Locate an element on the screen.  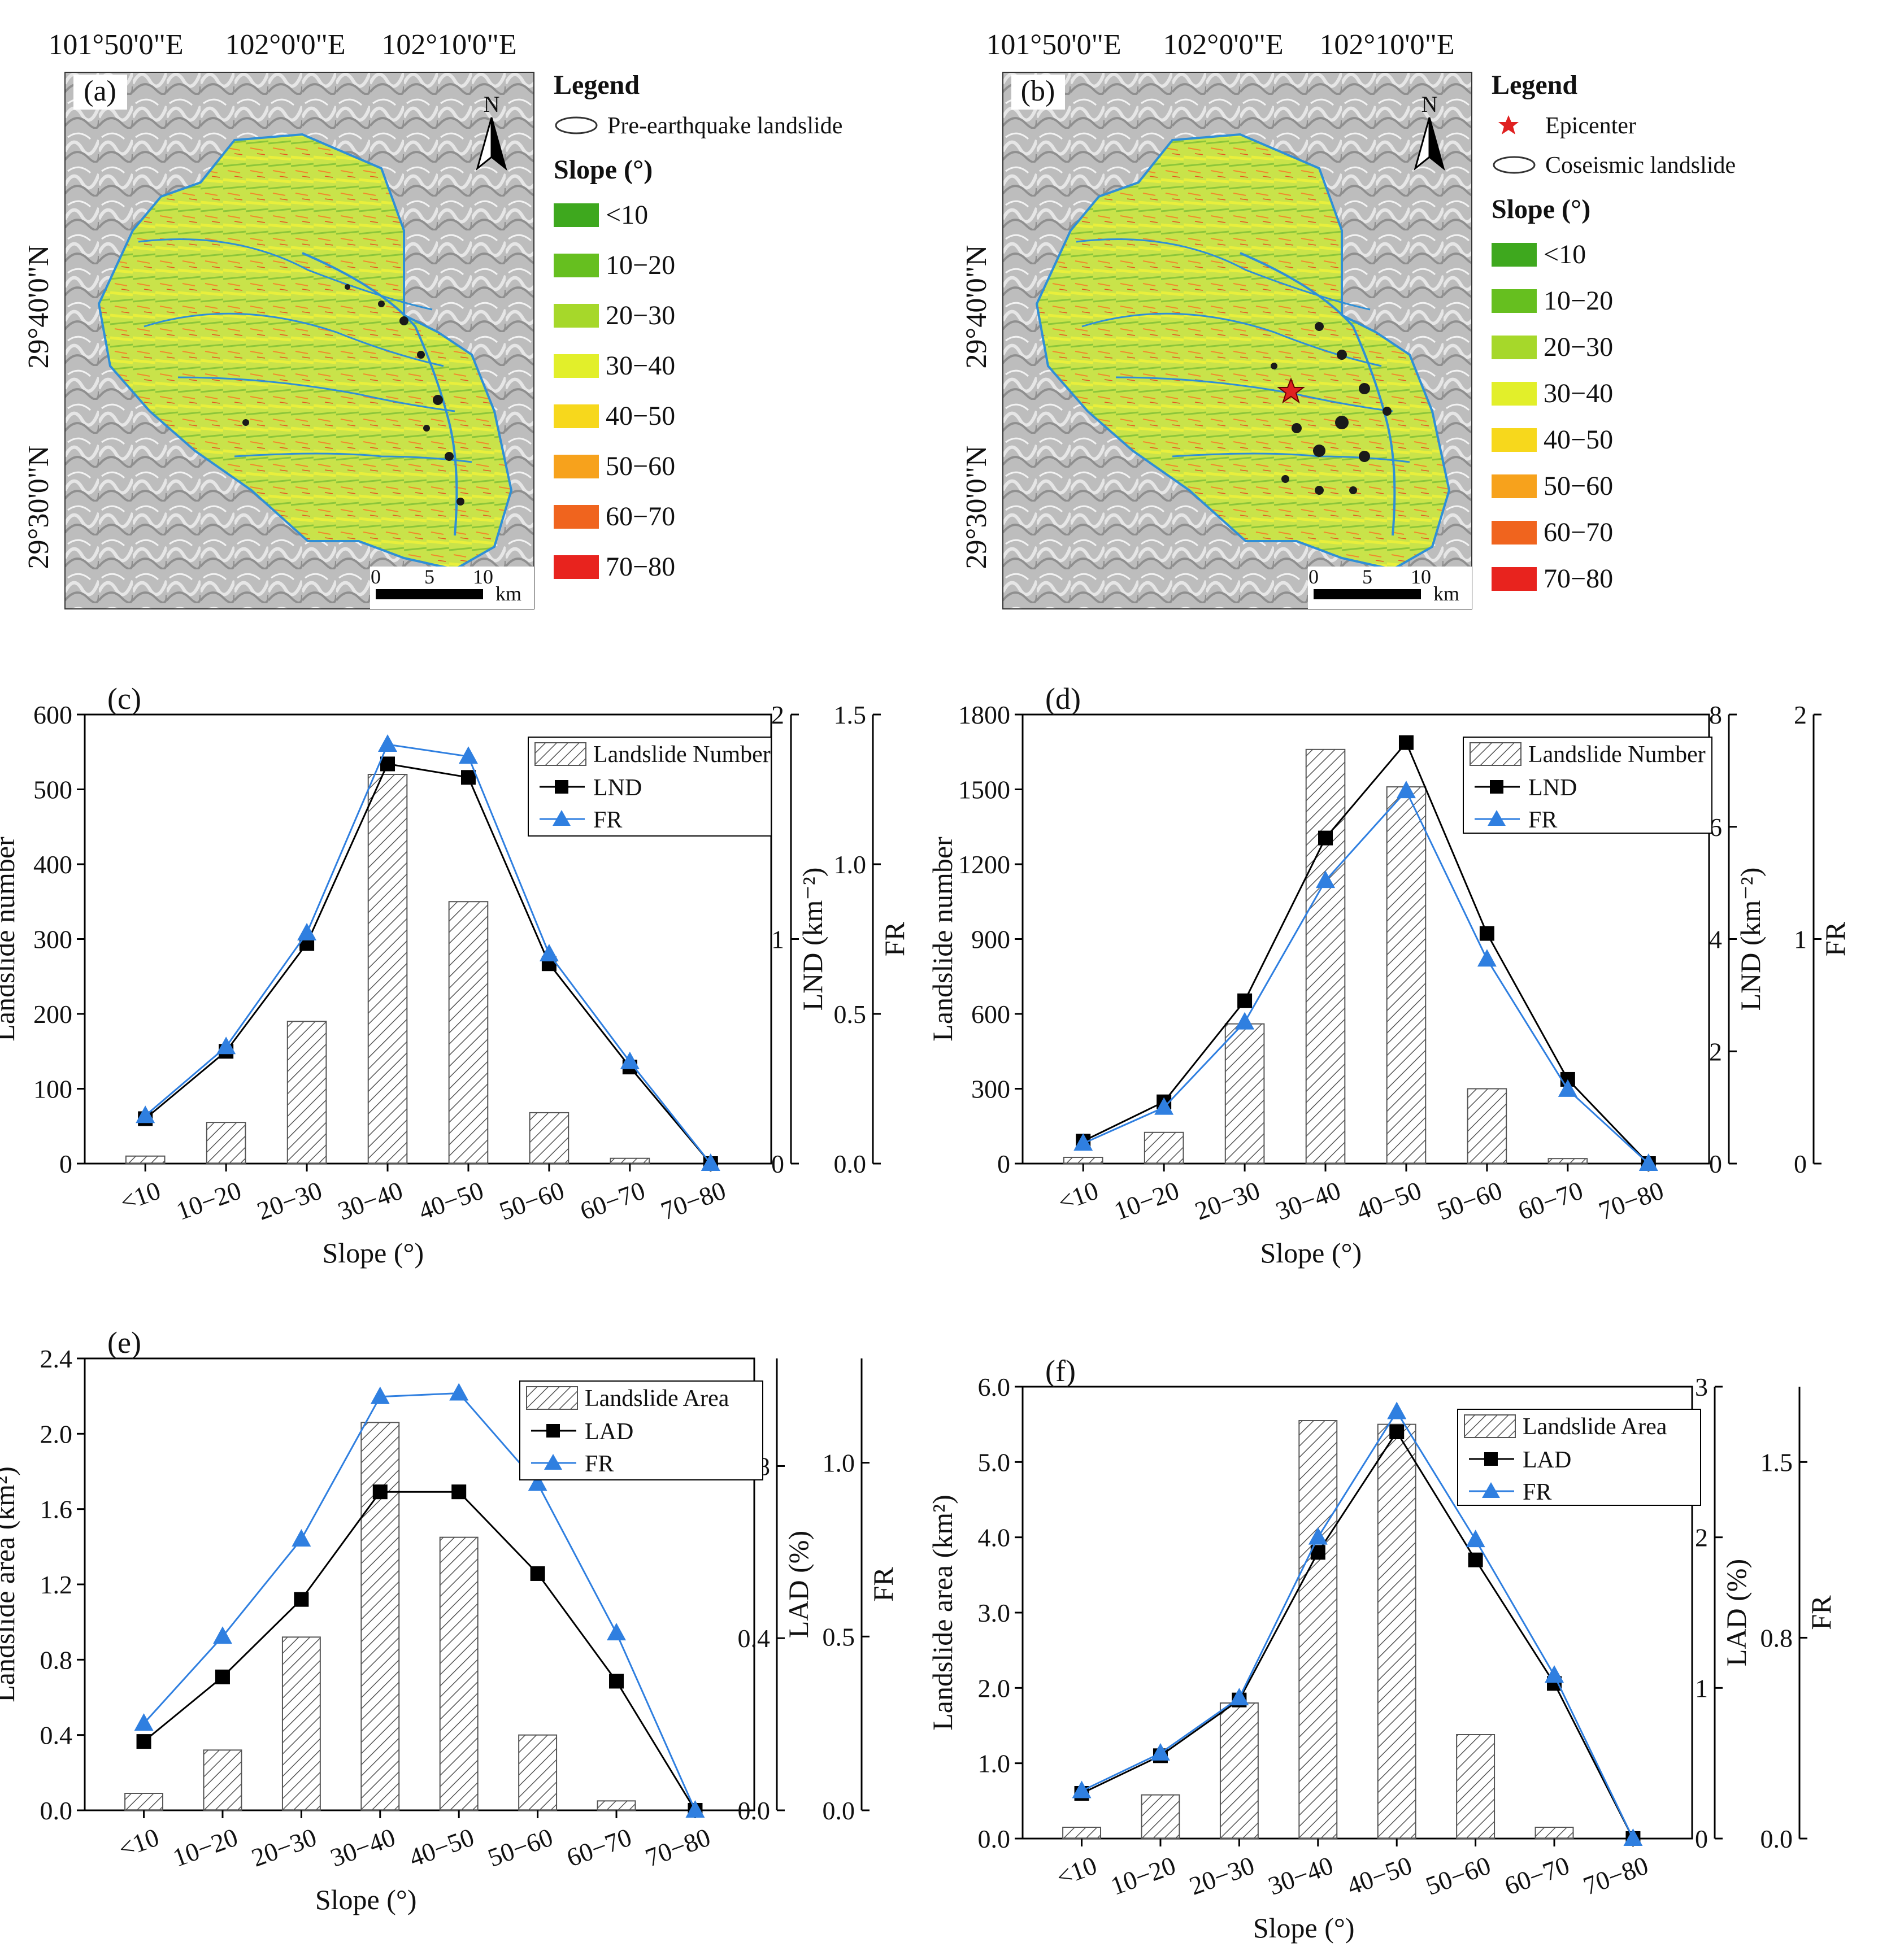
y1-tick-label: 0.0 is located at coordinates (994, 1839).